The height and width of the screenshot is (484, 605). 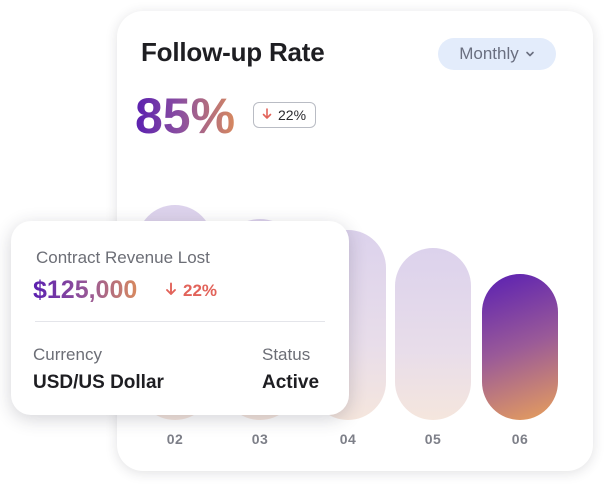 I want to click on currency-label: Currency, so click(x=67, y=354).